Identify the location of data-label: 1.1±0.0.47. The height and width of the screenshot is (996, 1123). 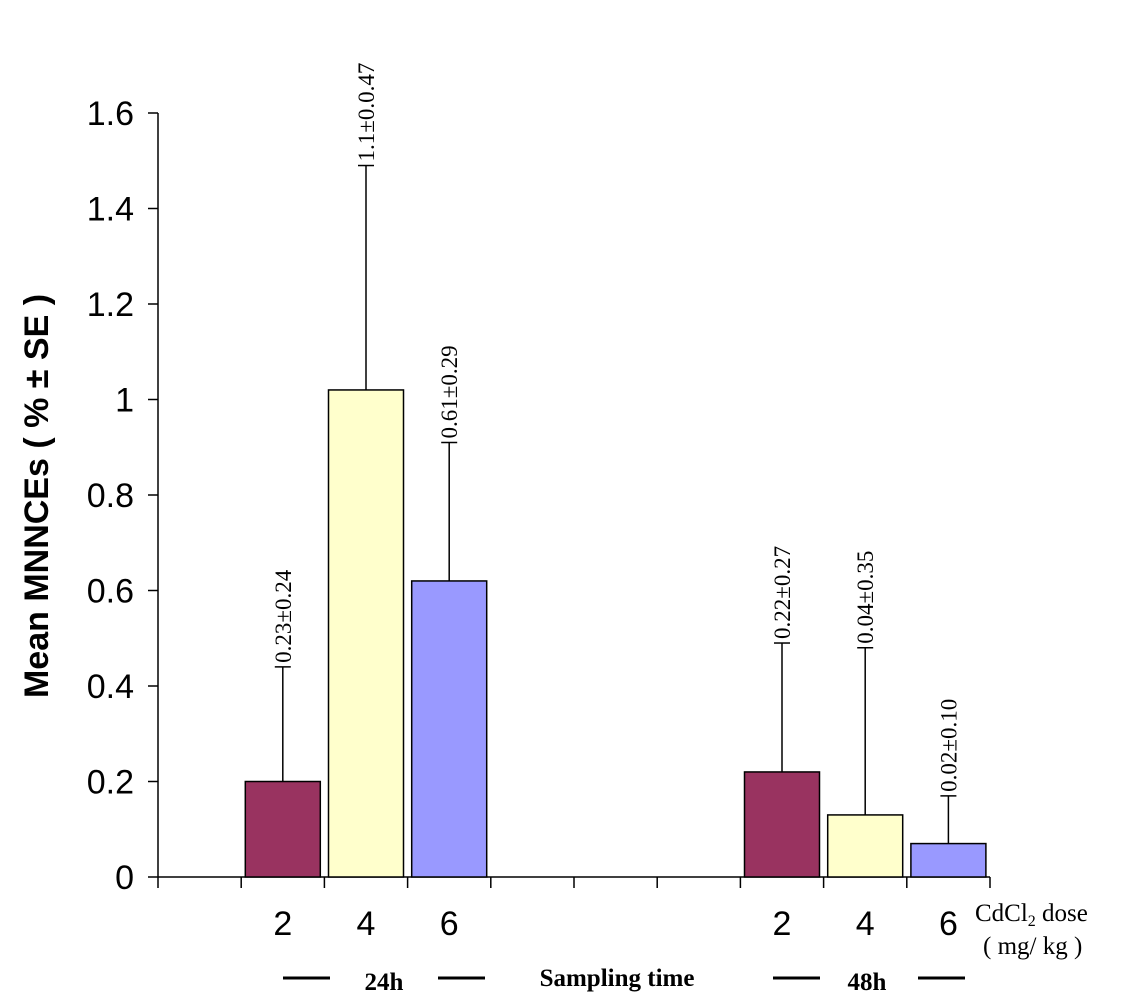
(366, 112).